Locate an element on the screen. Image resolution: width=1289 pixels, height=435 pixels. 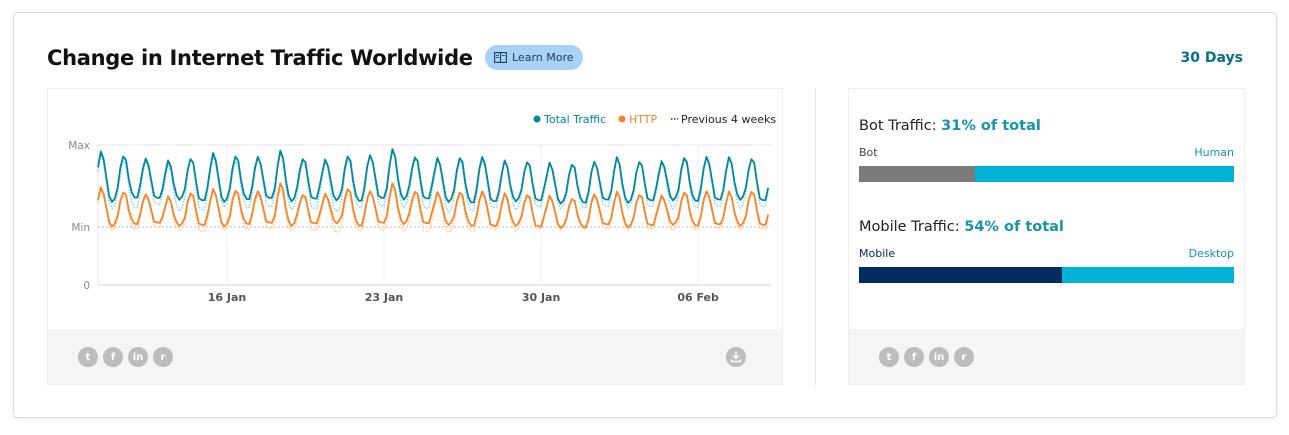
mobile-label: Mobile is located at coordinates (877, 253).